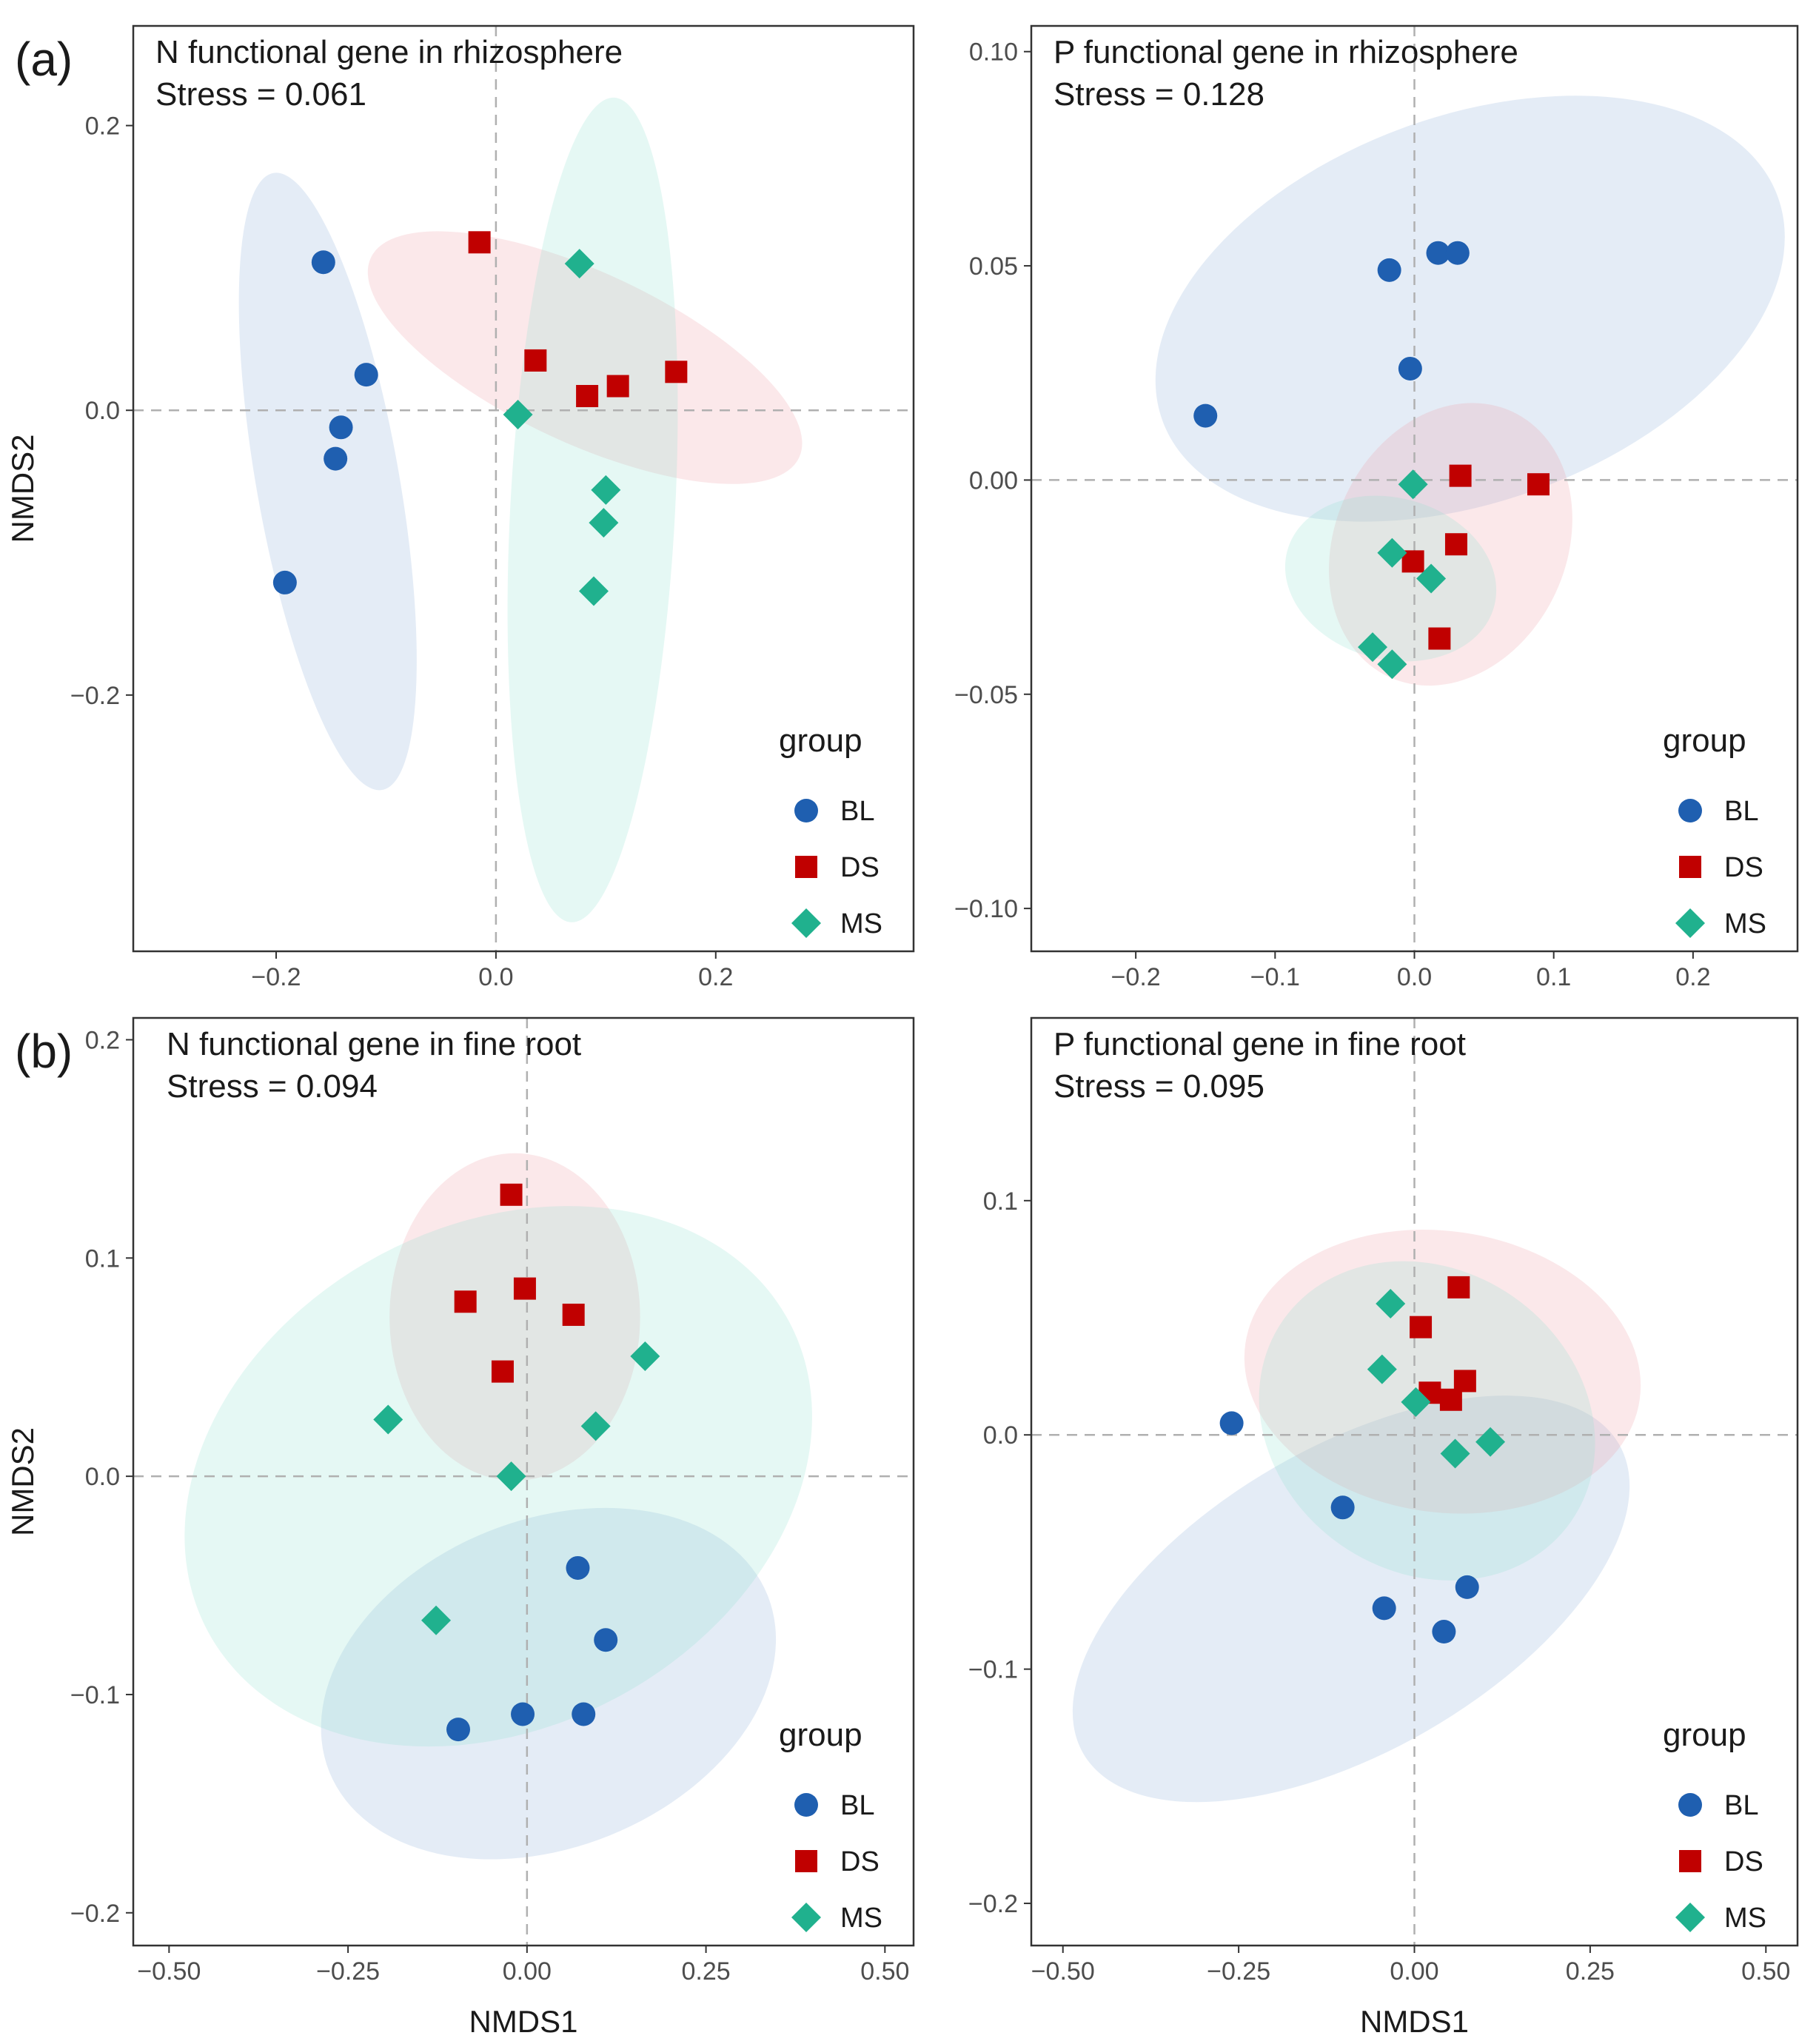 The width and height of the screenshot is (1819, 2044). I want to click on x-axis-title: NMDS1, so click(523, 2022).